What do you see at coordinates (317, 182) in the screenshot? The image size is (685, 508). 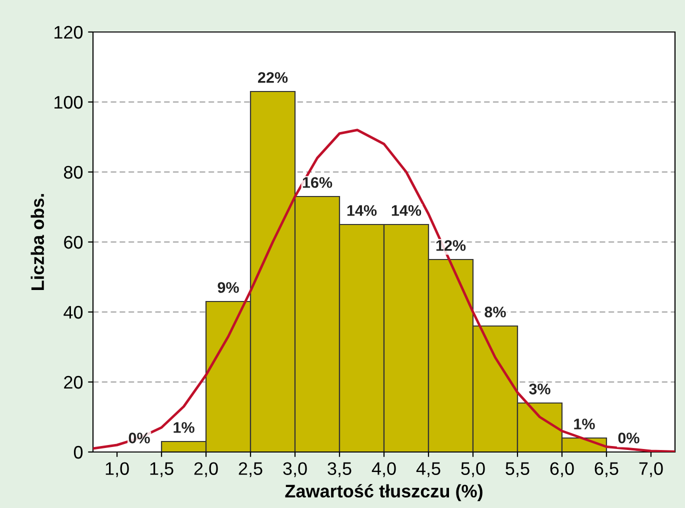 I see `annotation: 16%` at bounding box center [317, 182].